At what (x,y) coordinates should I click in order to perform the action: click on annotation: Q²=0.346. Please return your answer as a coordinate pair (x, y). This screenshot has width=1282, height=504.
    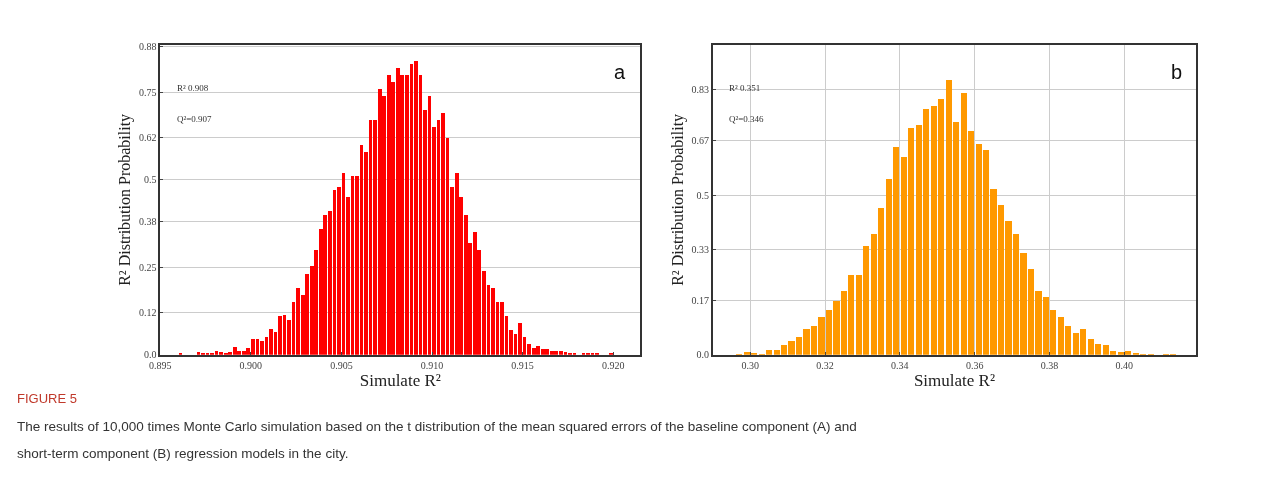
    Looking at the image, I should click on (747, 119).